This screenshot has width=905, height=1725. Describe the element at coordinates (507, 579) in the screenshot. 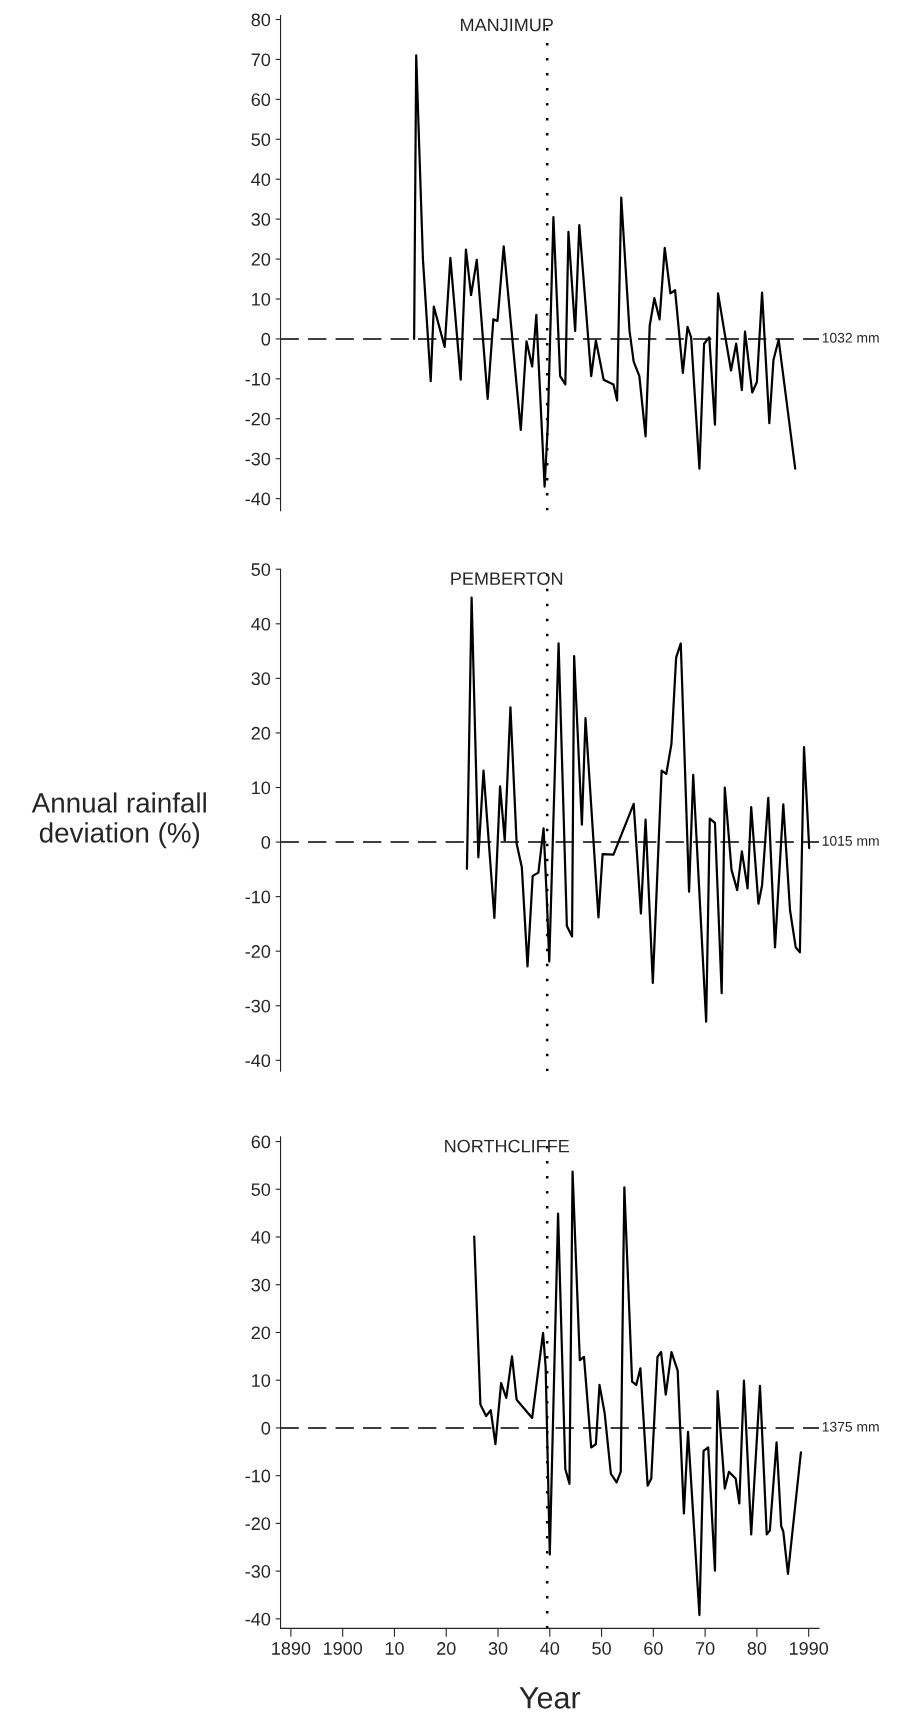

I see `chart-title: PEMBERTON` at that location.